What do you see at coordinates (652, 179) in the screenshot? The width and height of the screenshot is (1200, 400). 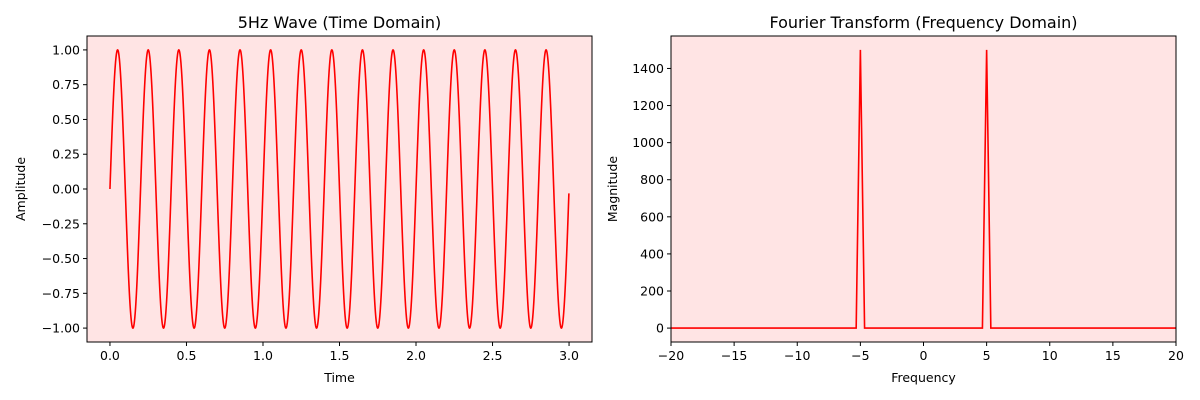 I see `y-tick-label: 800` at bounding box center [652, 179].